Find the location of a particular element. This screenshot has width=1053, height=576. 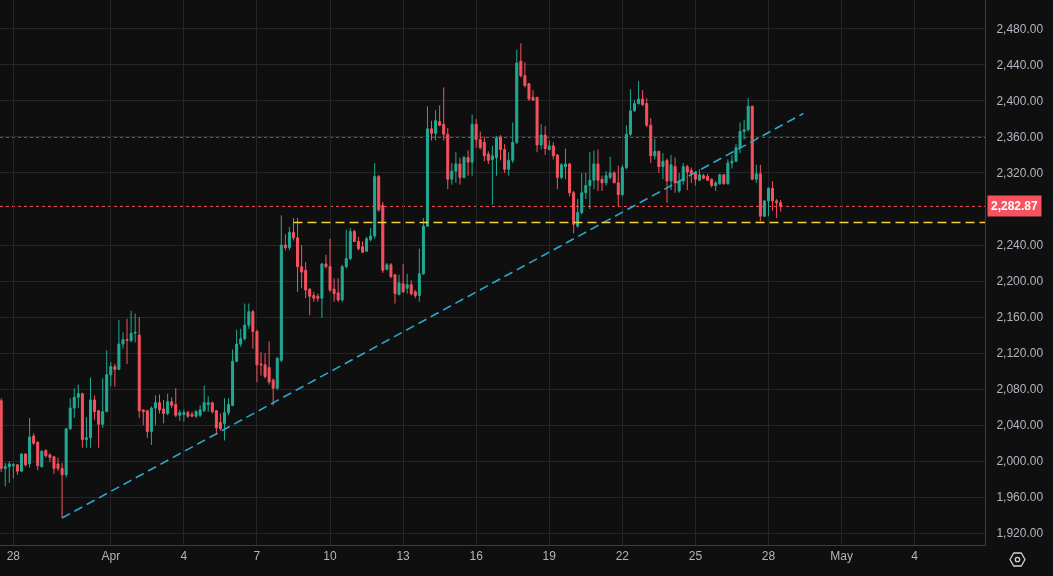

y-tick-label: 2,080.00 is located at coordinates (1020, 389).